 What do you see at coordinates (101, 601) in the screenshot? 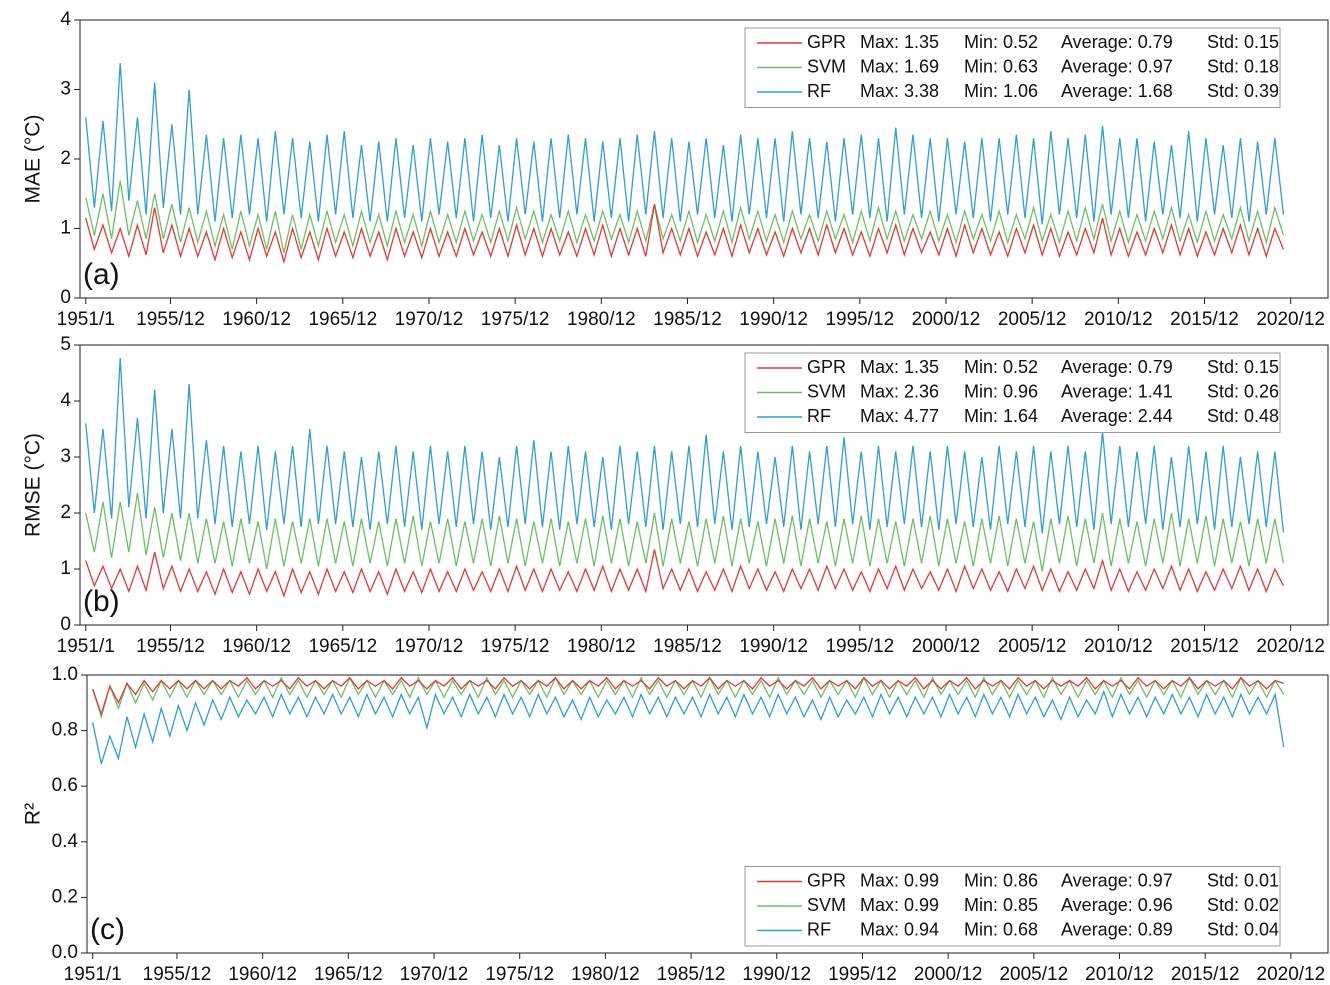
I see `panel-label: (b)` at bounding box center [101, 601].